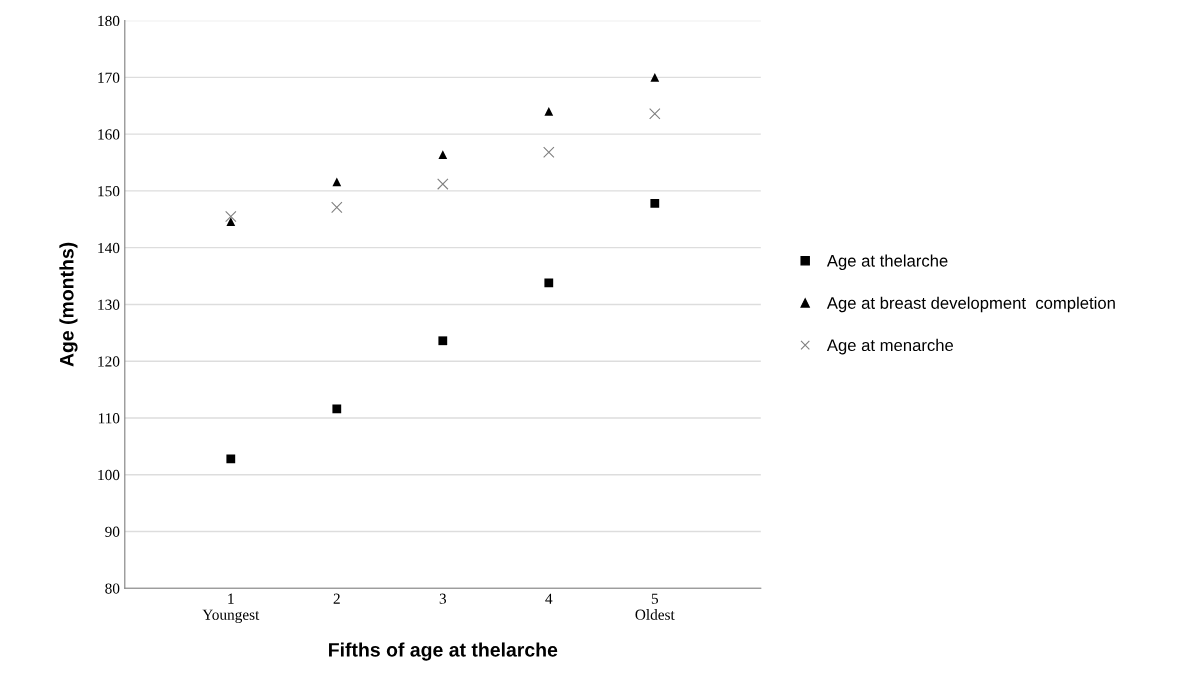 The image size is (1200, 688). I want to click on x-tick-label: 2, so click(336, 598).